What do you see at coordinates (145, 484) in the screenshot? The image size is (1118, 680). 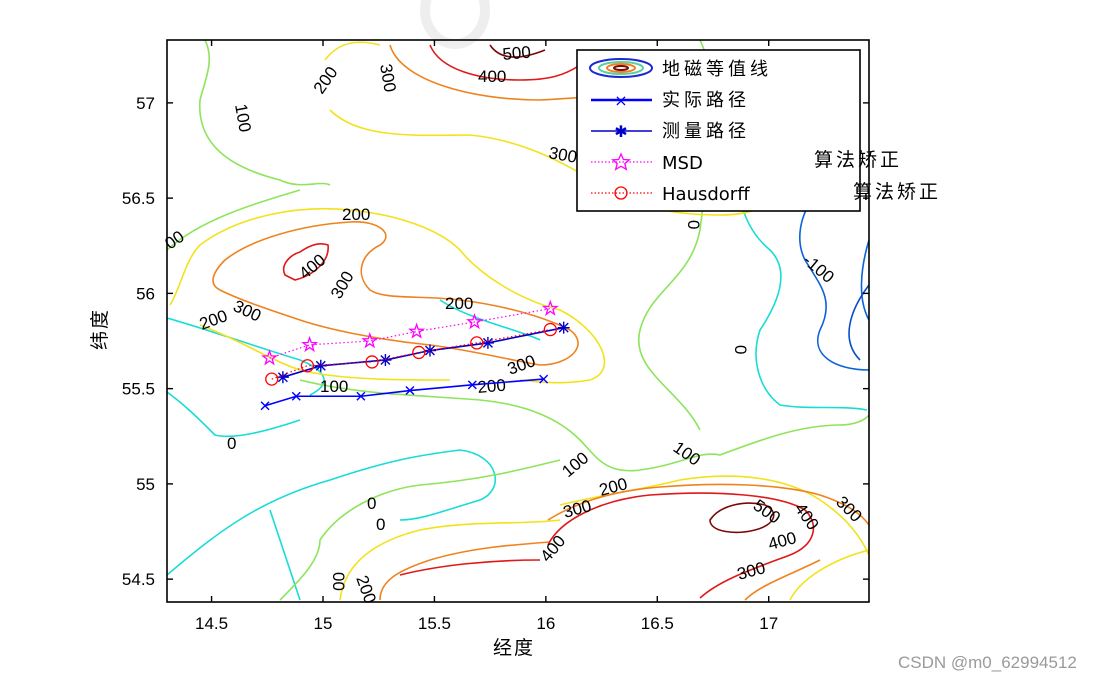 I see `y-tick-label: 55` at bounding box center [145, 484].